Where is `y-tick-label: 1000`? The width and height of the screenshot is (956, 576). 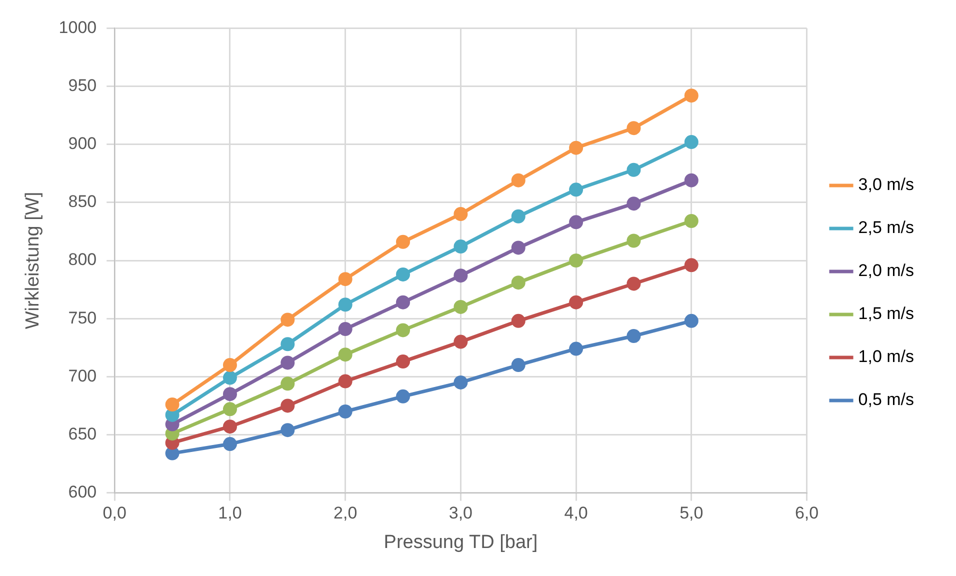 y-tick-label: 1000 is located at coordinates (77, 27).